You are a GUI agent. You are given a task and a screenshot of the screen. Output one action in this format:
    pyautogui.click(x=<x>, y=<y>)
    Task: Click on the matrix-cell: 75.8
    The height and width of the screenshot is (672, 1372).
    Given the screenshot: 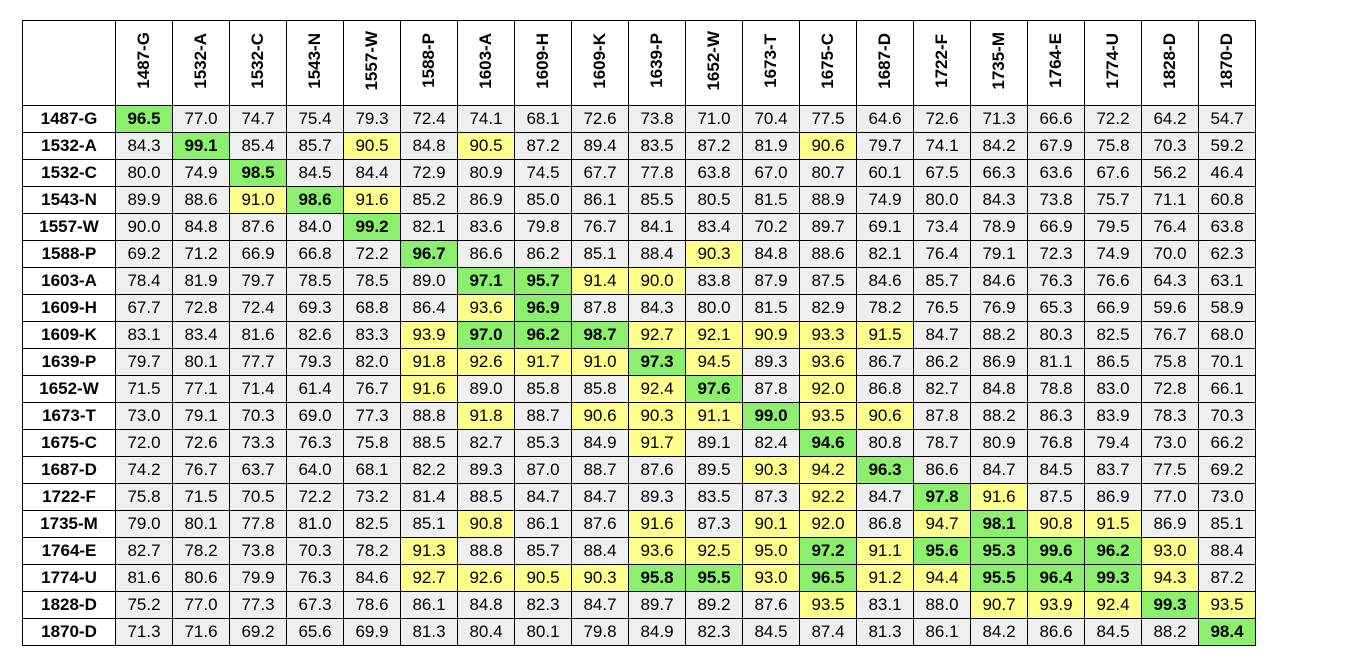 What is the action you would take?
    pyautogui.click(x=372, y=443)
    